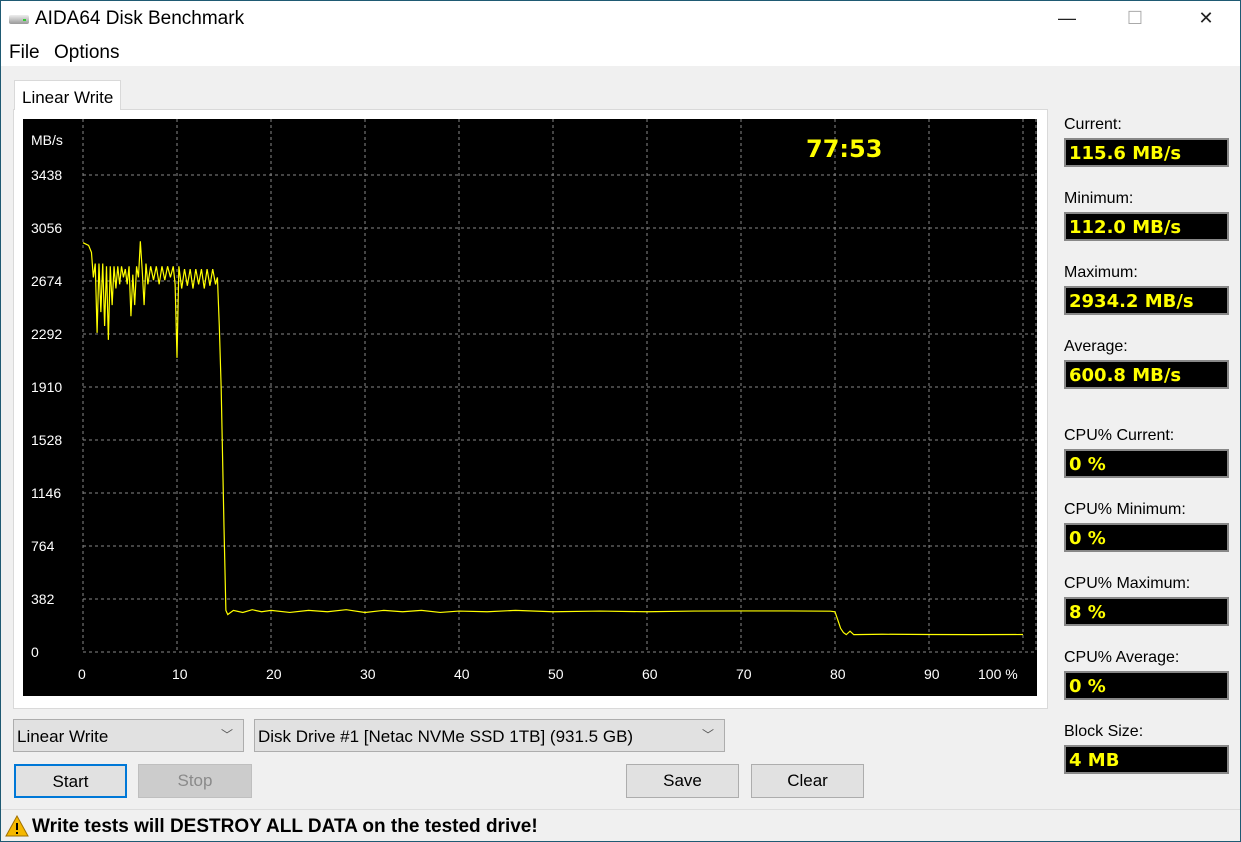 This screenshot has height=842, width=1241. What do you see at coordinates (1146, 152) in the screenshot?
I see `stat-value: 115.6 MB/s` at bounding box center [1146, 152].